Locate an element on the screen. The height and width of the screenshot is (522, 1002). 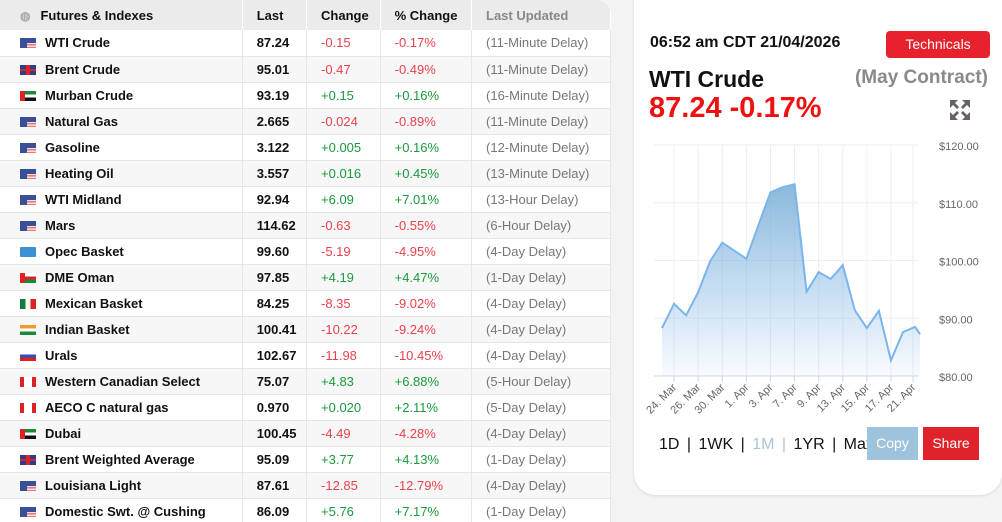
row-name: Heating Oil is located at coordinates (121, 173).